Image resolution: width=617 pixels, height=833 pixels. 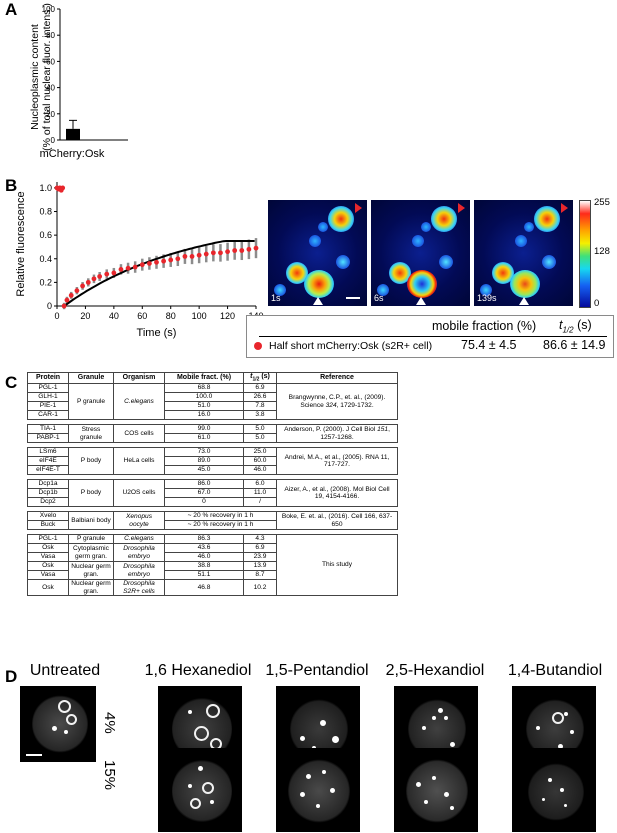 I want to click on cell-mobile: ~ 20 % recovery in 1 h, so click(x=220, y=525).